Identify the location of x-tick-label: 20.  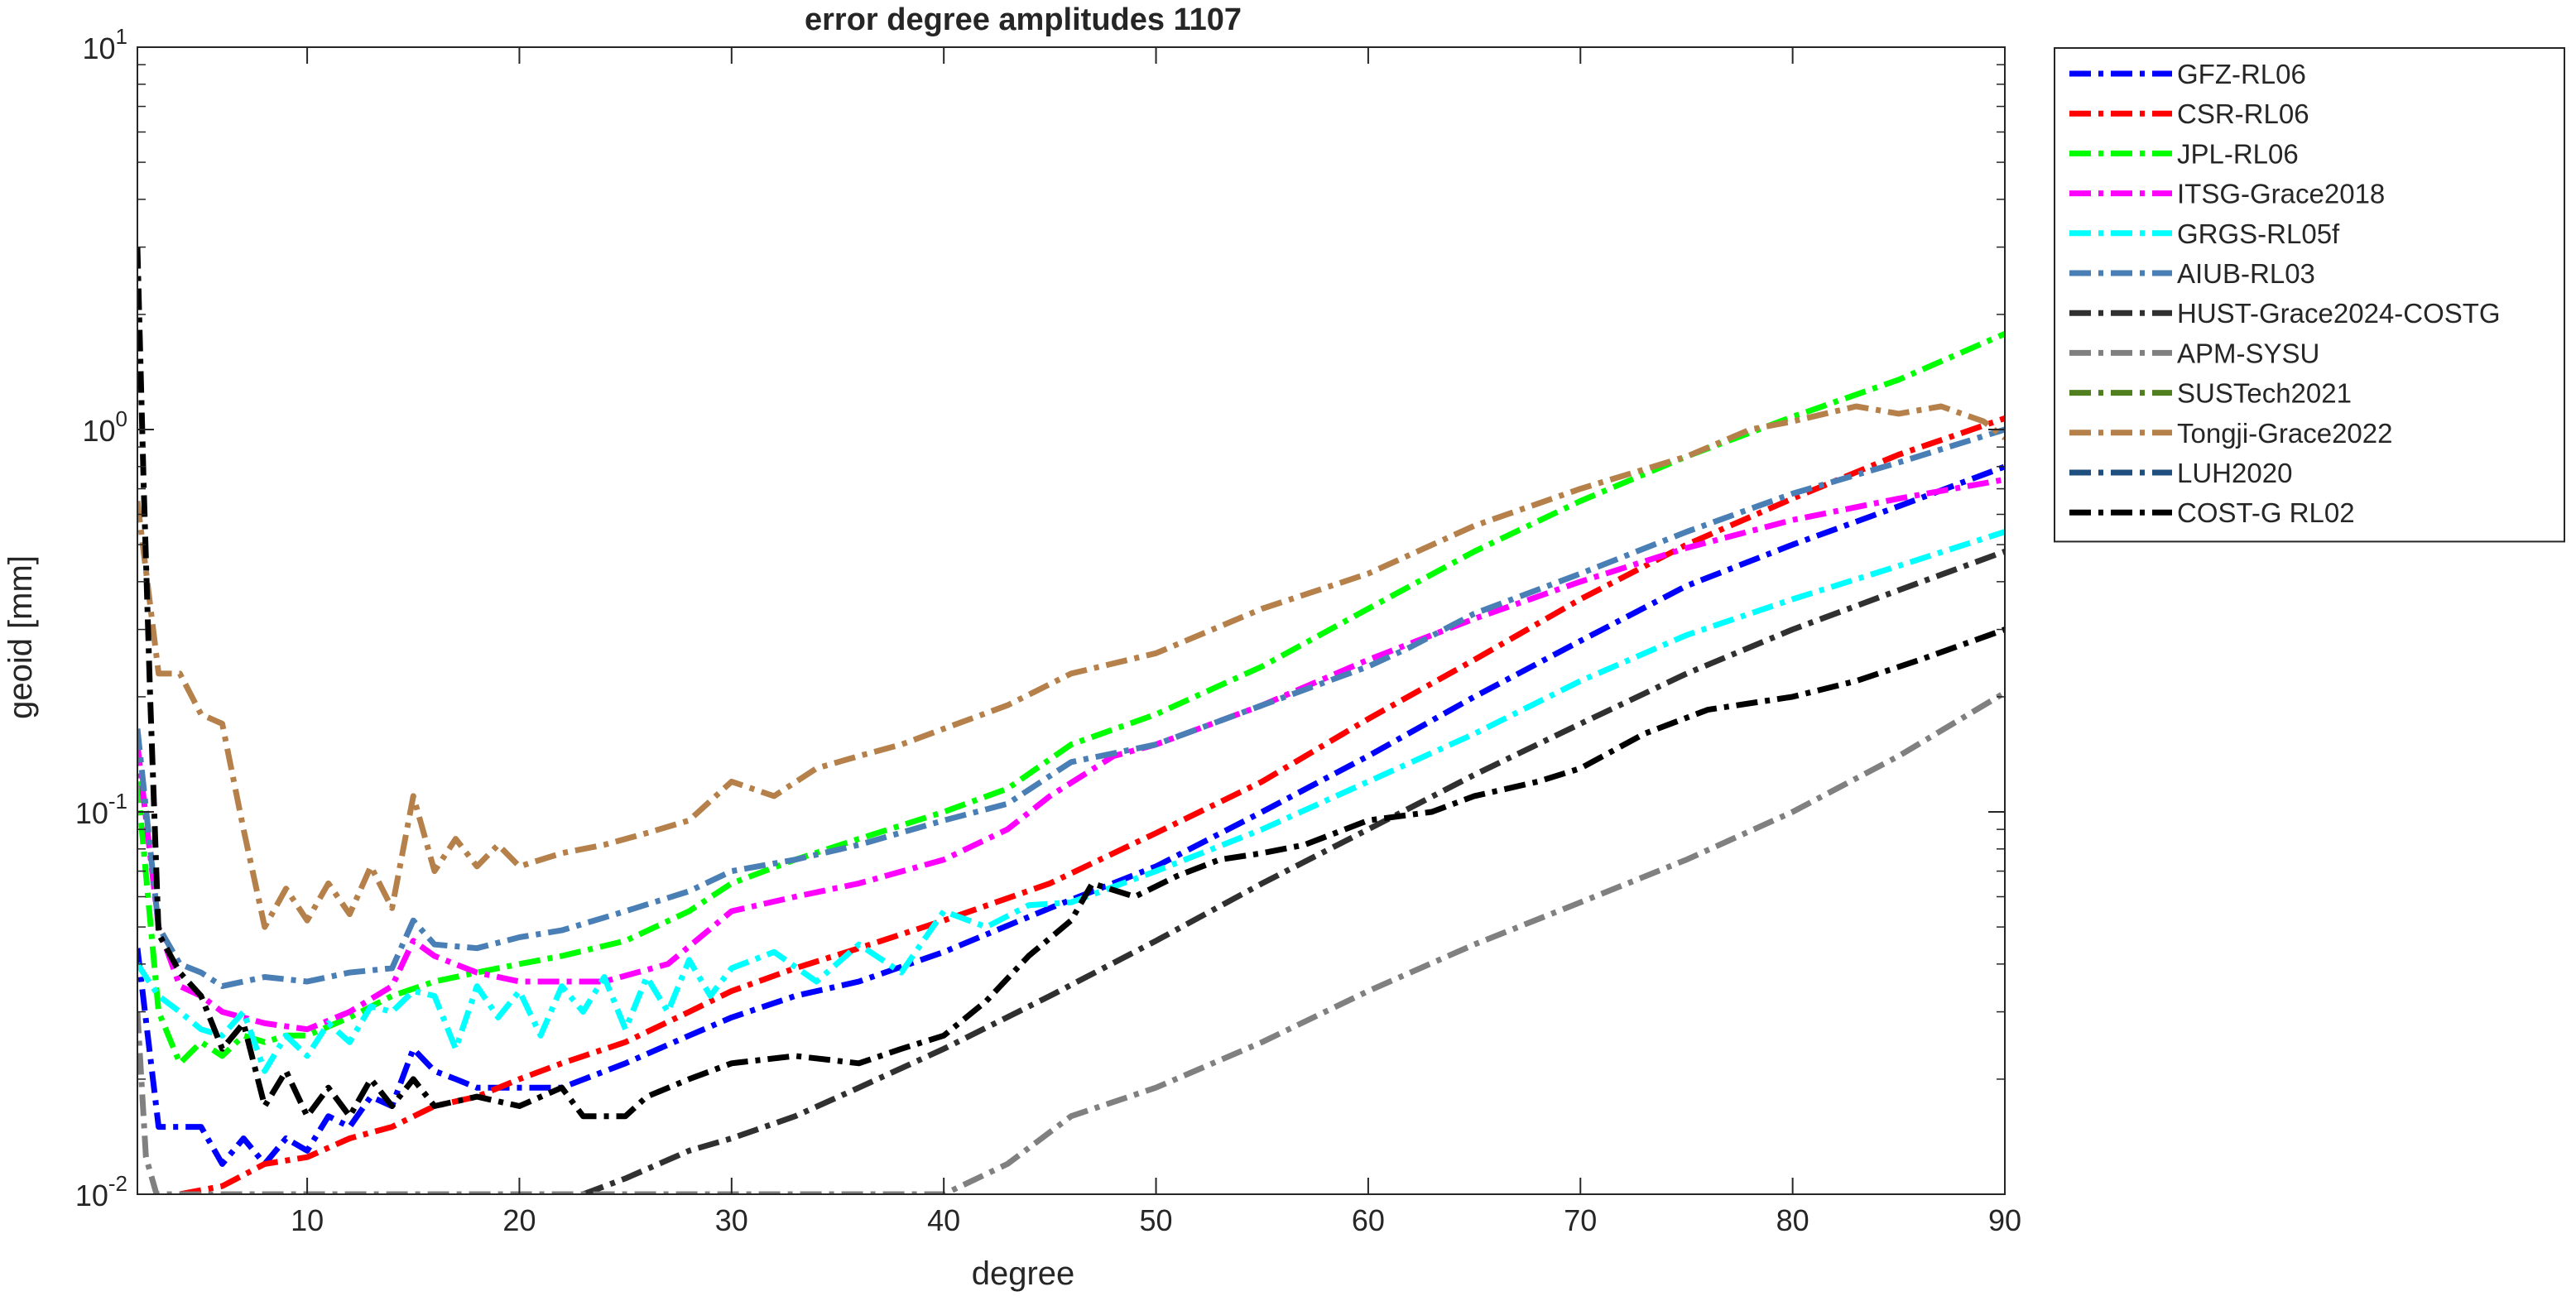
(519, 1220).